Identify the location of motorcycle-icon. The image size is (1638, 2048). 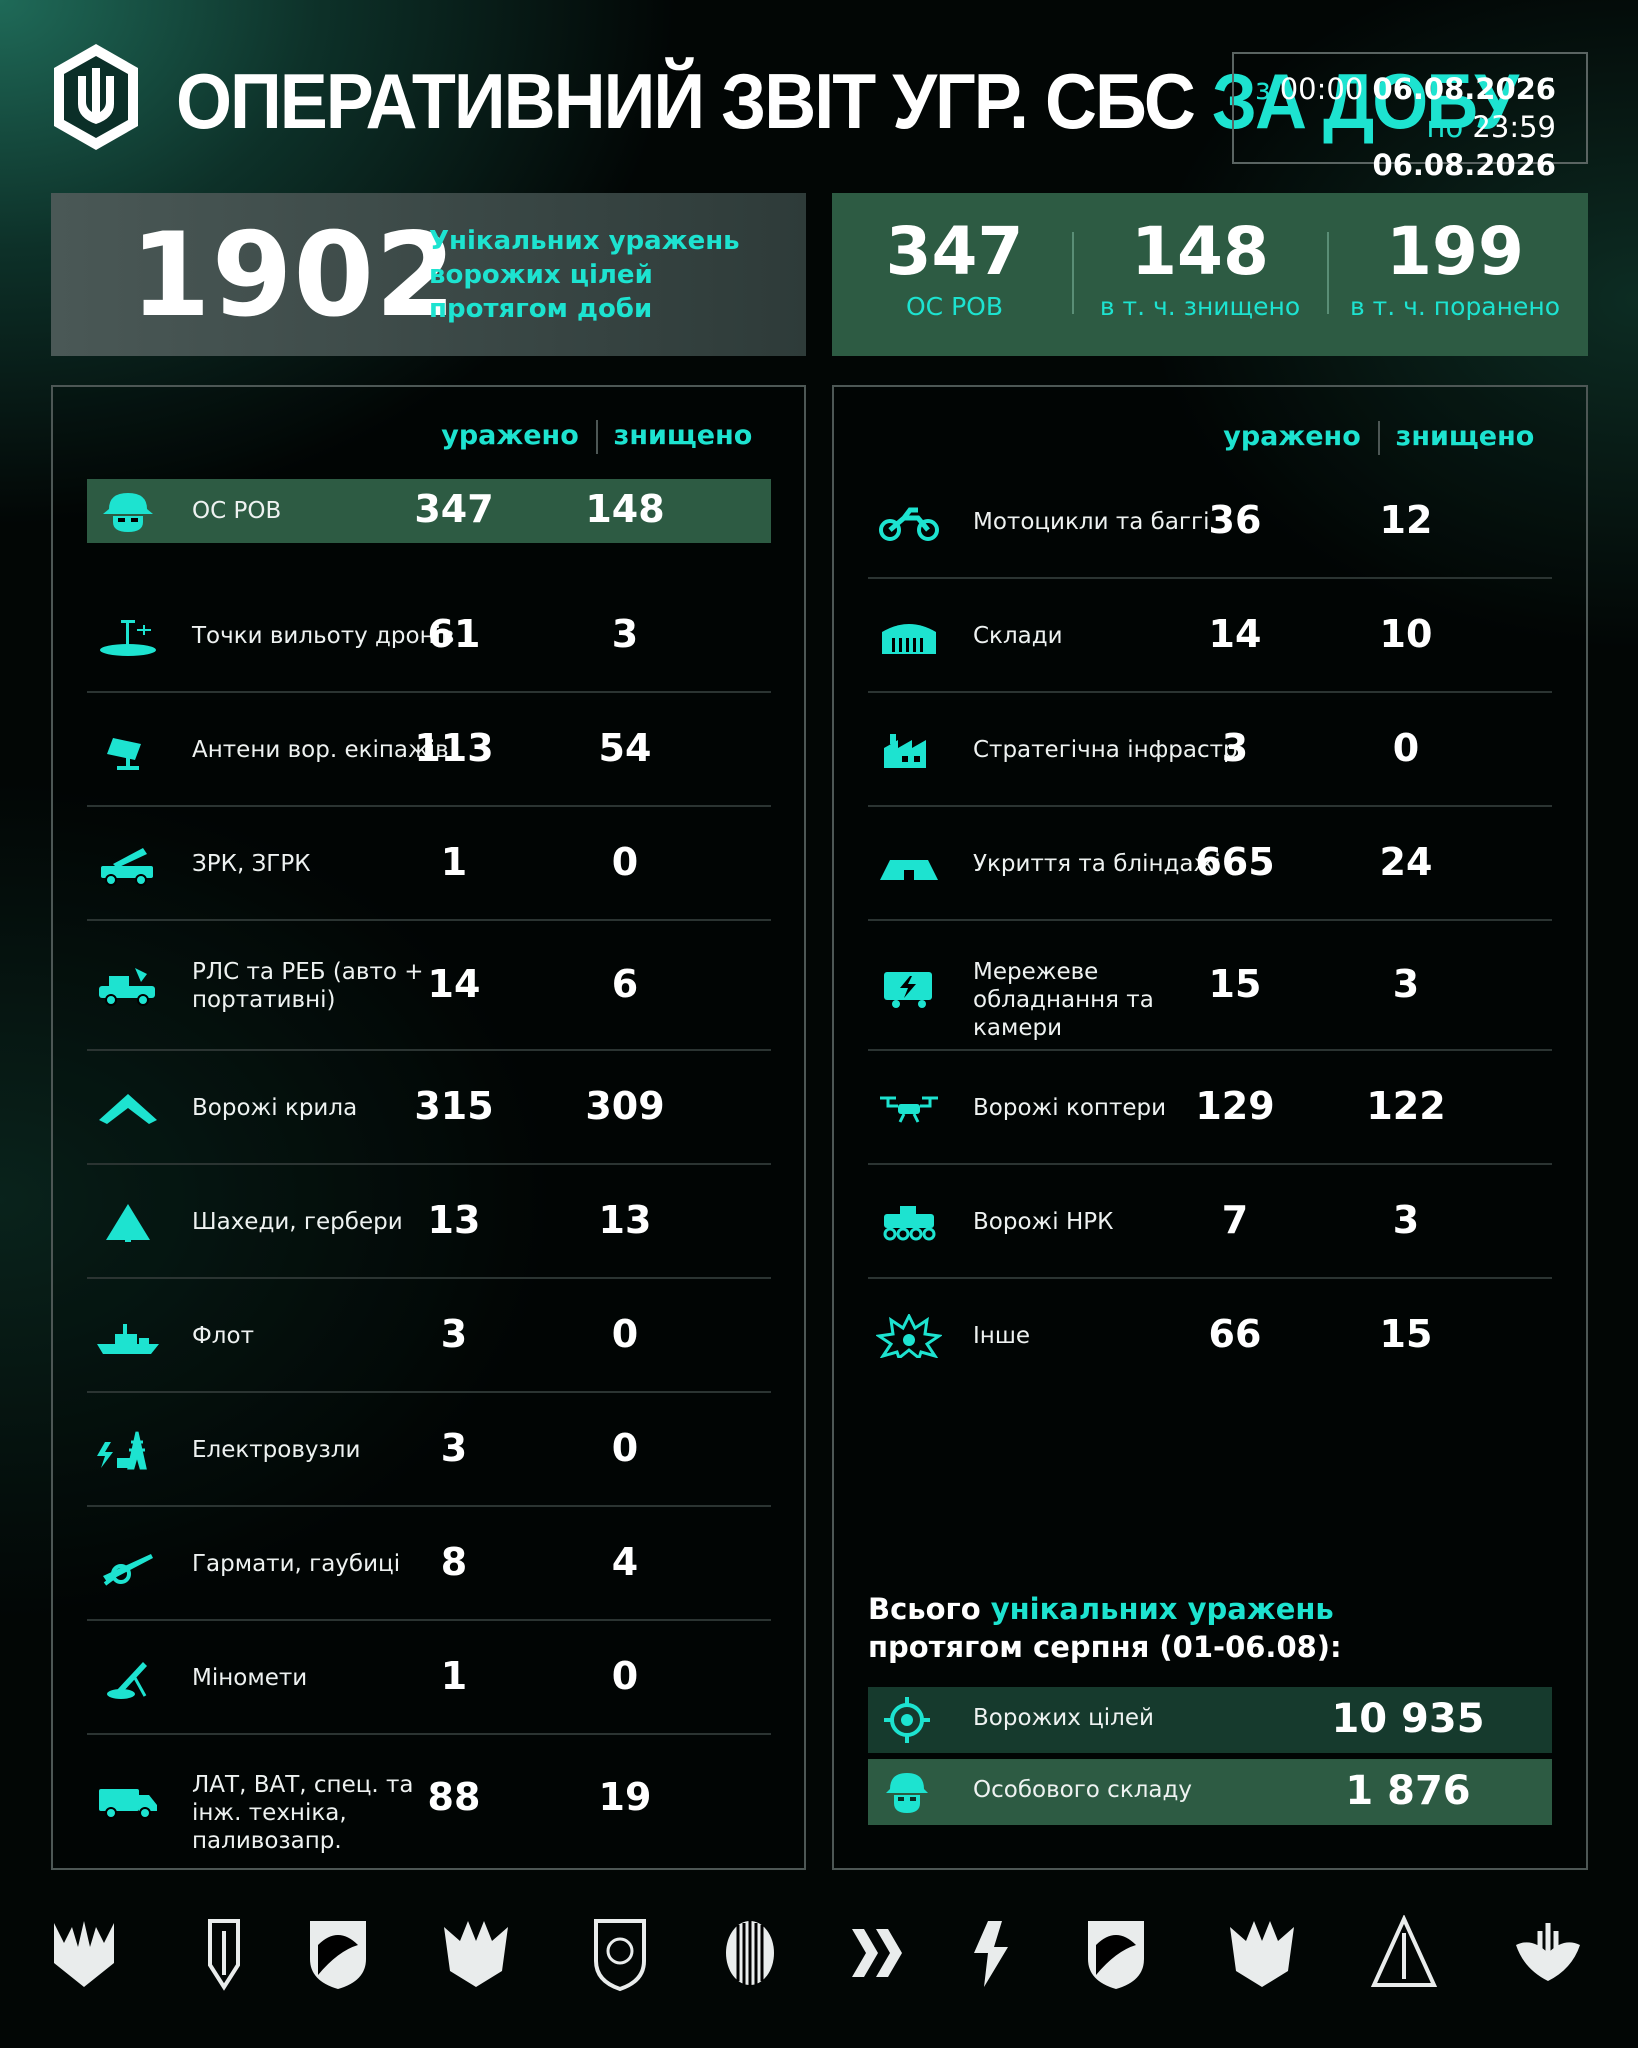
(909, 524).